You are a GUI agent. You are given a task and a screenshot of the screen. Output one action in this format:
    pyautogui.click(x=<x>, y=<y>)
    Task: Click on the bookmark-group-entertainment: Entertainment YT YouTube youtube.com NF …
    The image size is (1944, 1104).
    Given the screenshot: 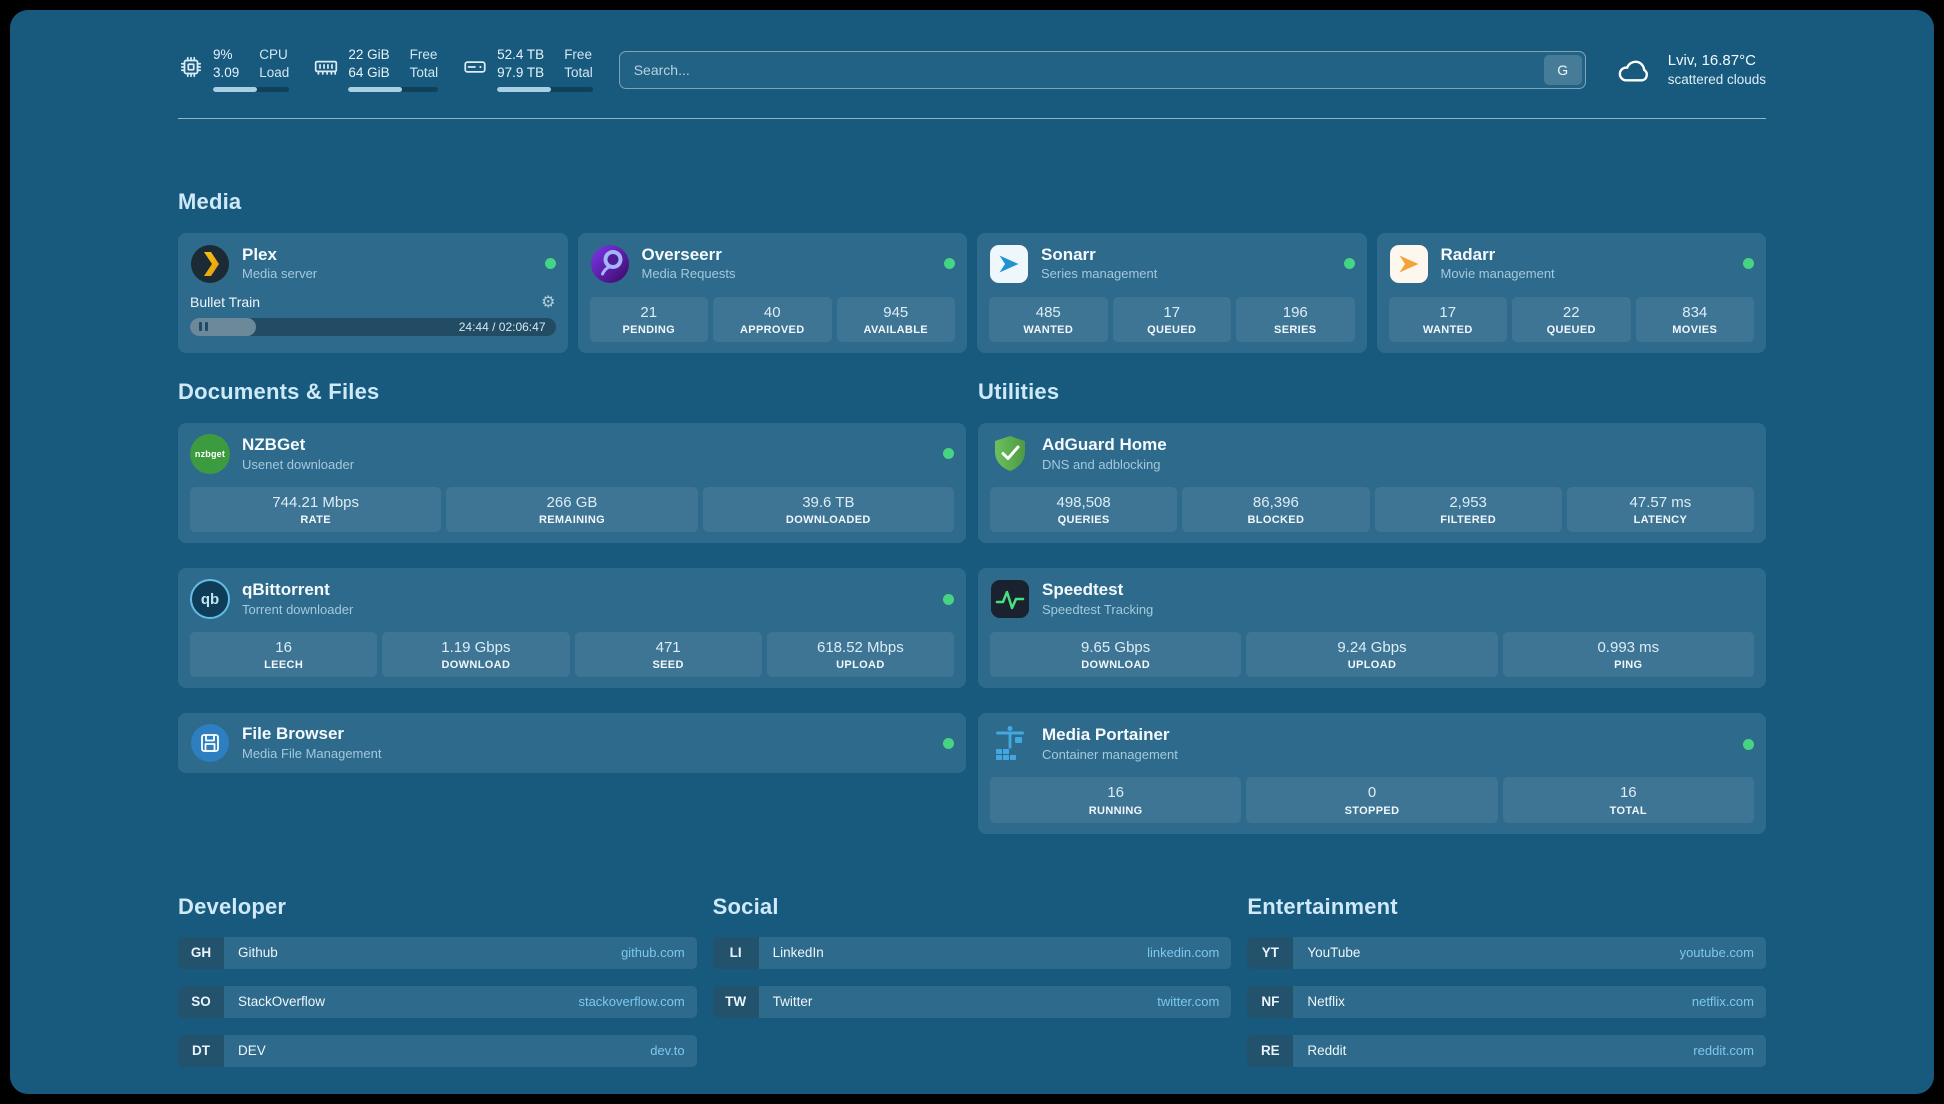 What is the action you would take?
    pyautogui.click(x=1506, y=980)
    